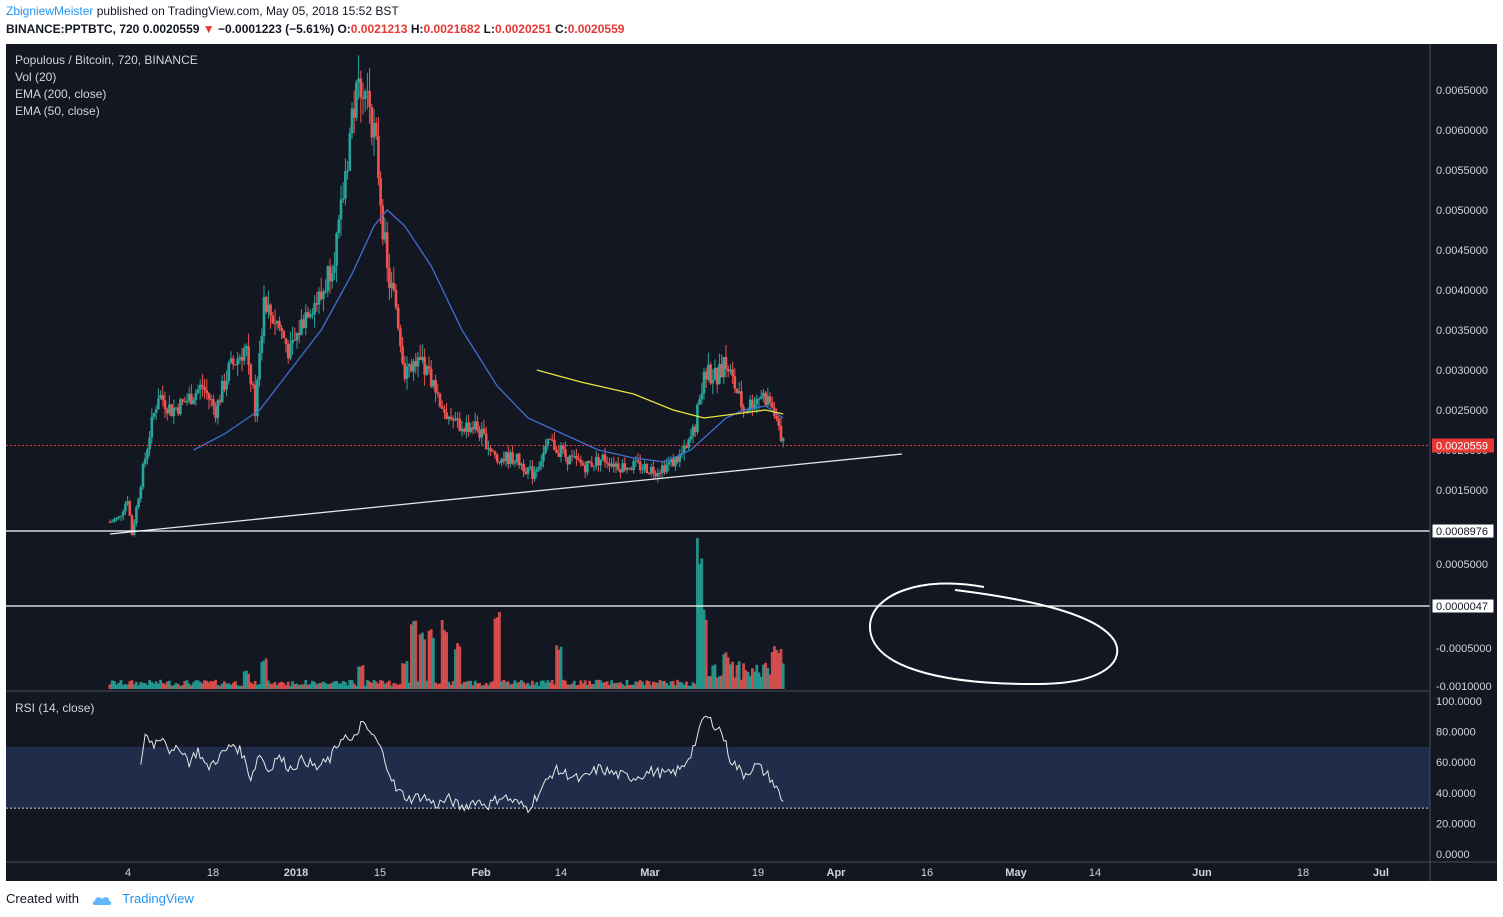 The image size is (1503, 917). I want to click on created-with-text: Created with, so click(42, 898).